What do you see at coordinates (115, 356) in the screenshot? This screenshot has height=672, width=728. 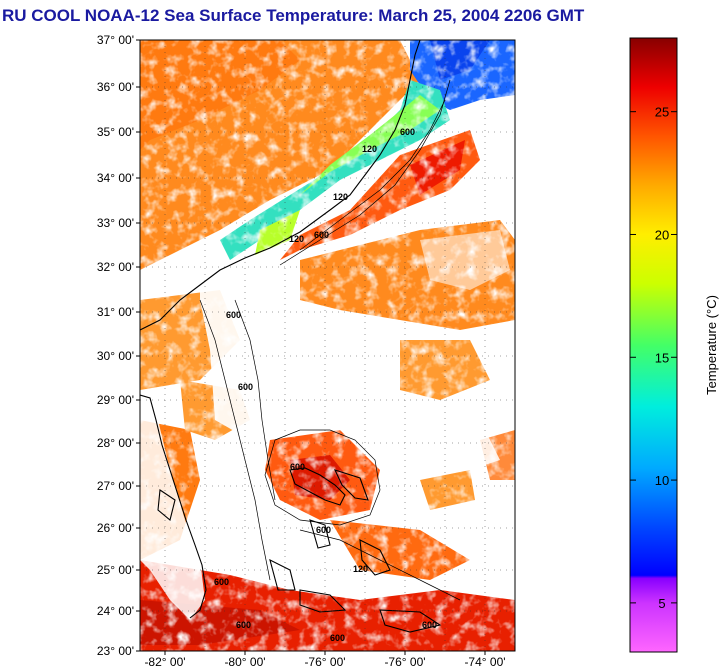 I see `latitude-label: 30° 00'` at bounding box center [115, 356].